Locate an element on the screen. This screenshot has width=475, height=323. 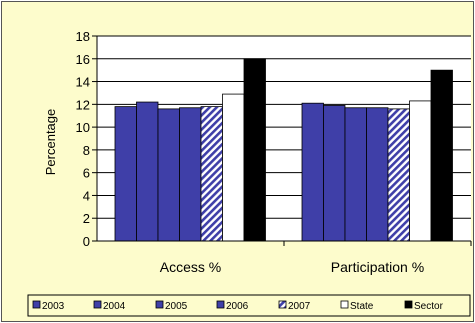
y-tick-label: 14 is located at coordinates (83, 82).